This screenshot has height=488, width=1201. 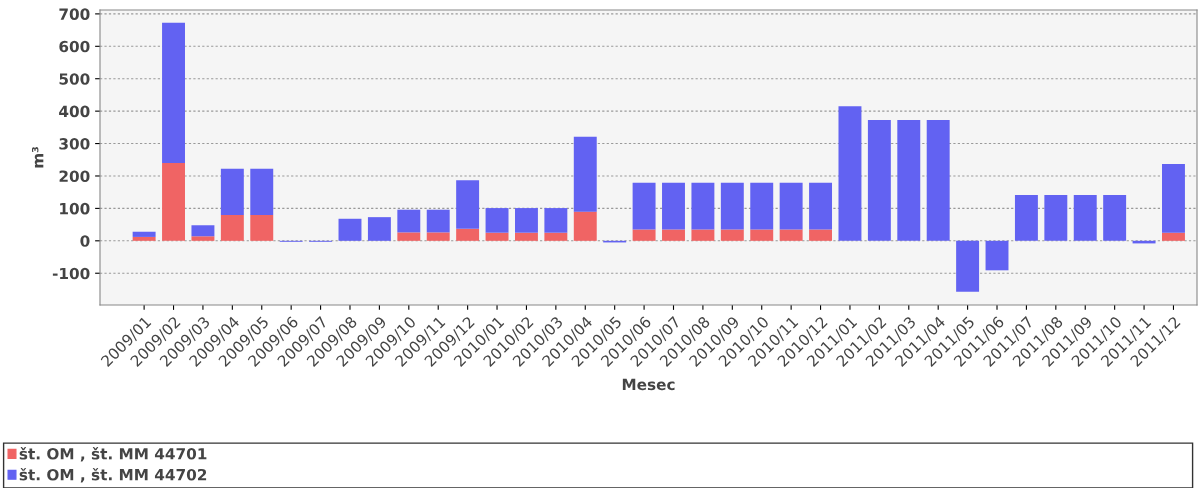 I want to click on y-tick-label: 500, so click(x=74, y=79).